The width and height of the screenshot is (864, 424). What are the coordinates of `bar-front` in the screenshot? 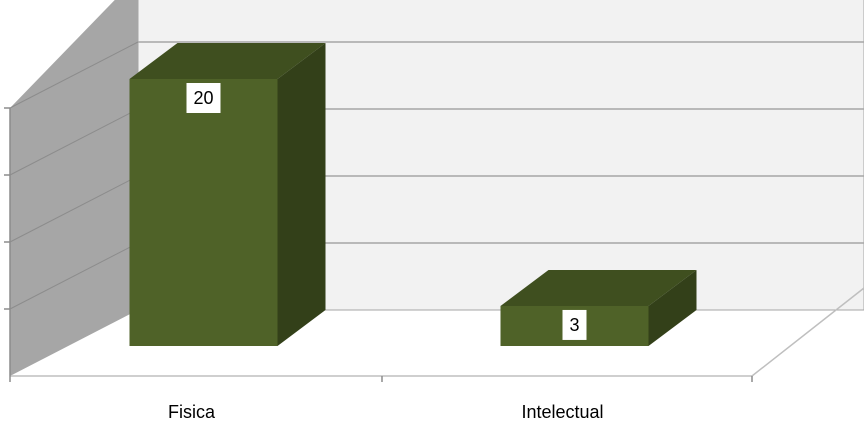 It's located at (203, 212).